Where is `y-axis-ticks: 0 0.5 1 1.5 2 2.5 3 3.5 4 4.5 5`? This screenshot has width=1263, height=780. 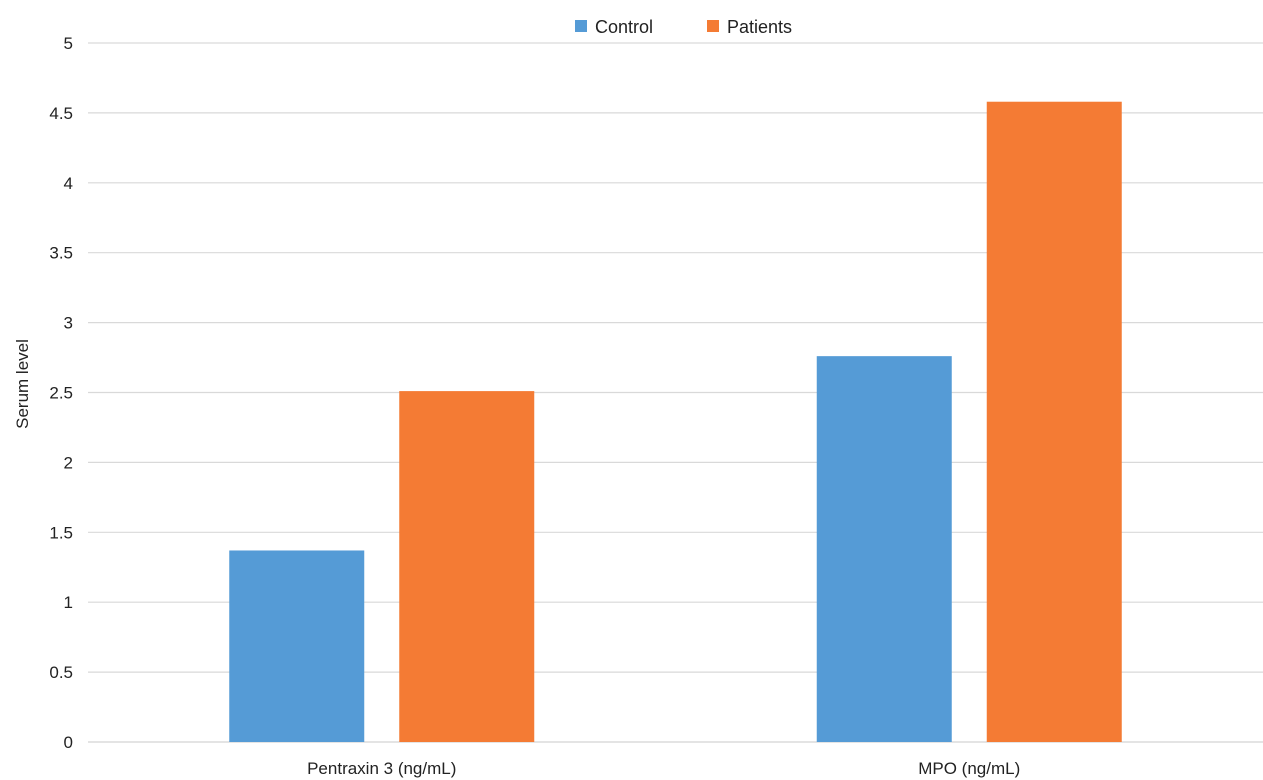 y-axis-ticks: 0 0.5 1 1.5 2 2.5 3 3.5 4 4.5 5 is located at coordinates (61, 393).